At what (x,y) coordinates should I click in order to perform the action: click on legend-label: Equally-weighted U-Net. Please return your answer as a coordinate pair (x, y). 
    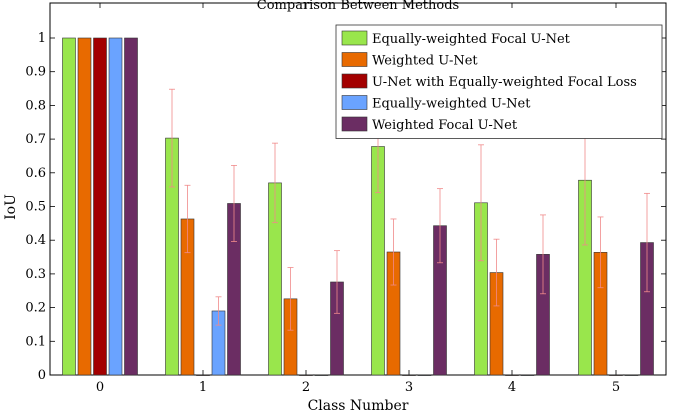
    Looking at the image, I should click on (451, 104).